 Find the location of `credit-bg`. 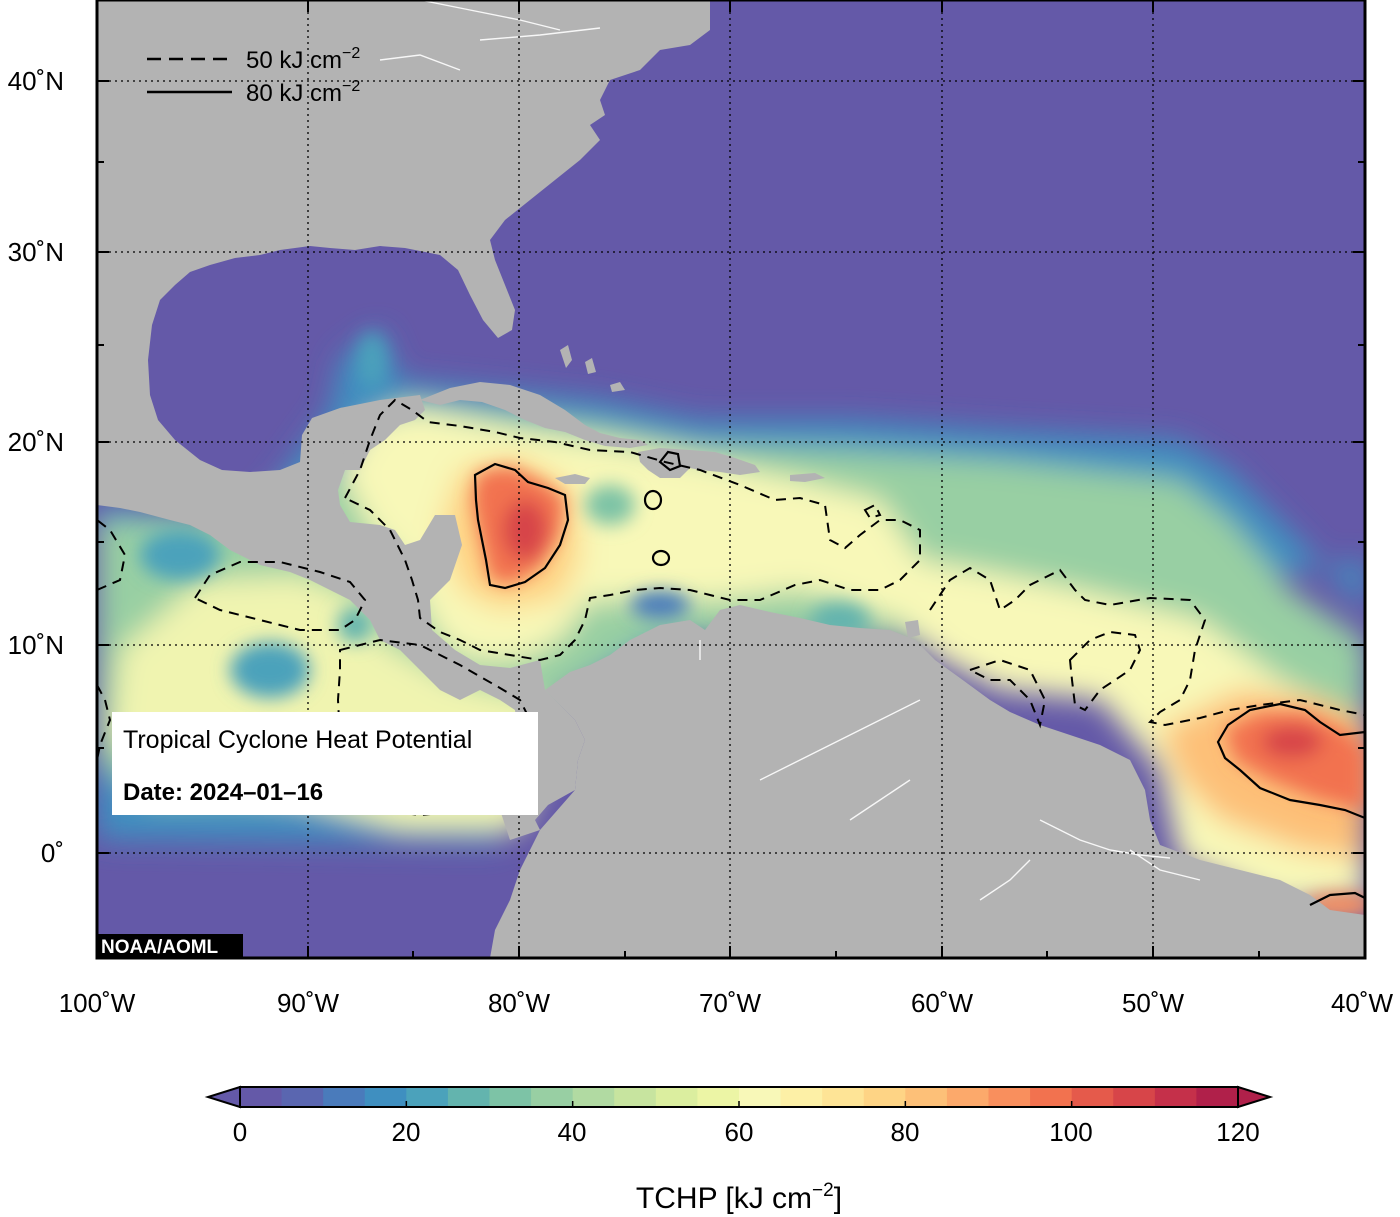

credit-bg is located at coordinates (170, 946).